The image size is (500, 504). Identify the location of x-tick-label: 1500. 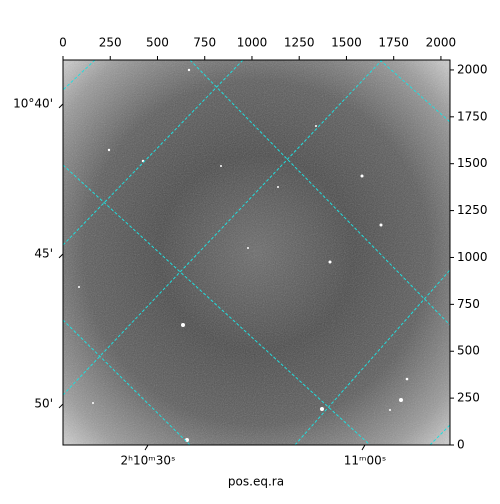
(346, 43).